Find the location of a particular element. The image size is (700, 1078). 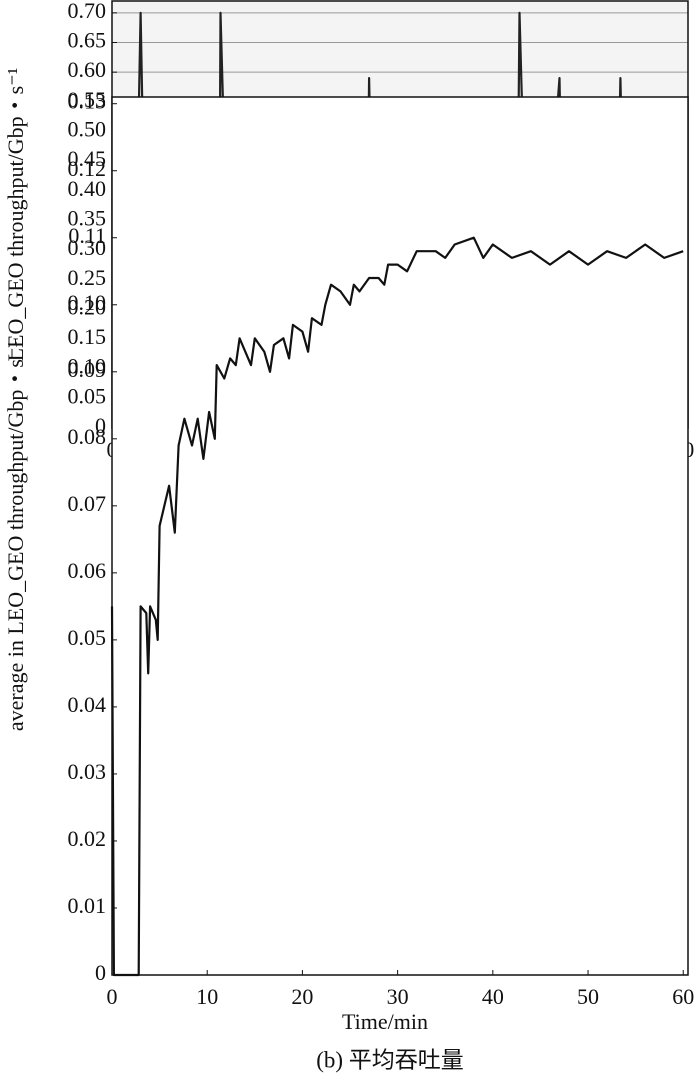

y-tick-label: 0.11 is located at coordinates (87, 235).